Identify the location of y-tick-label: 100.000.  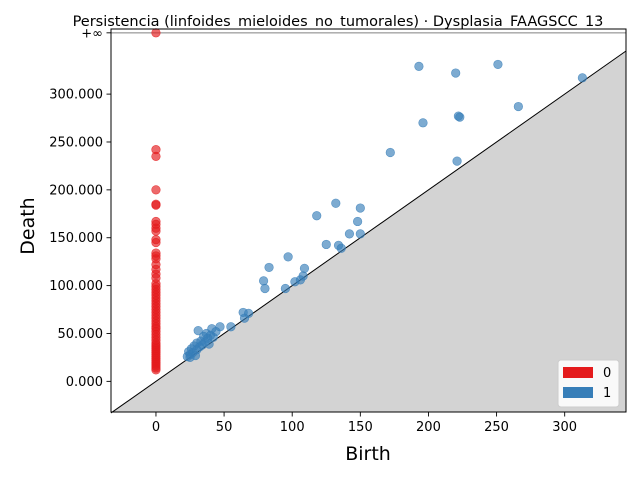
(76, 286).